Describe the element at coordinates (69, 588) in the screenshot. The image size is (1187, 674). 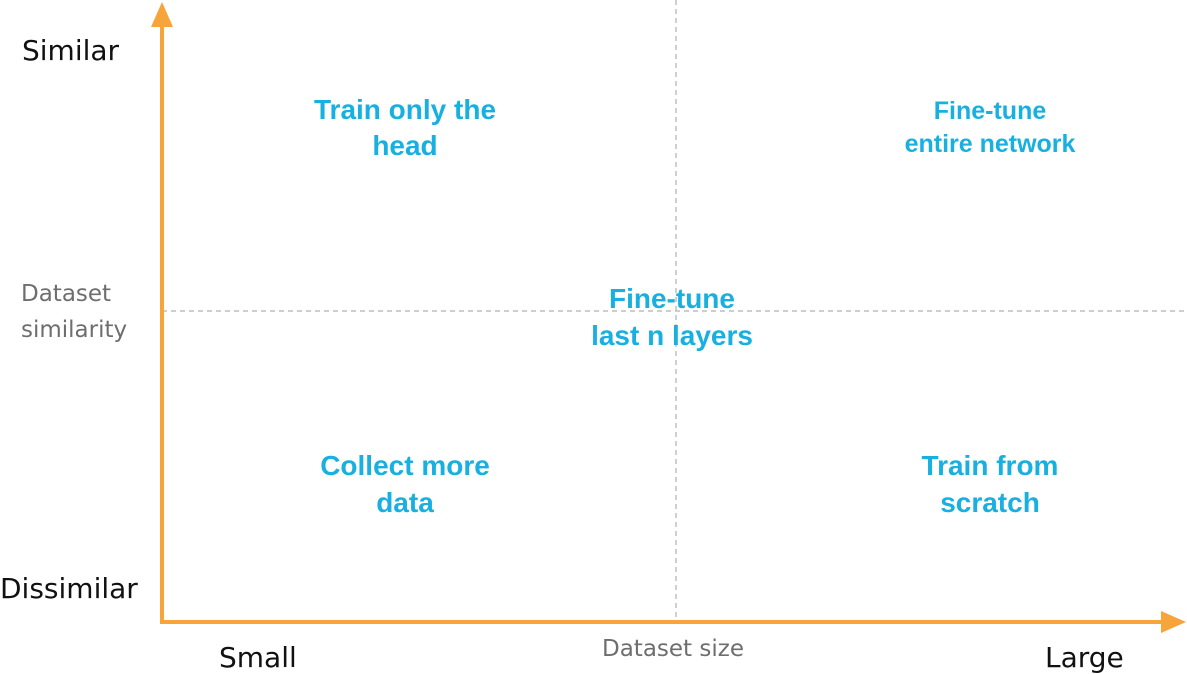
I see `y-axis-bottom-label: Dissimilar` at that location.